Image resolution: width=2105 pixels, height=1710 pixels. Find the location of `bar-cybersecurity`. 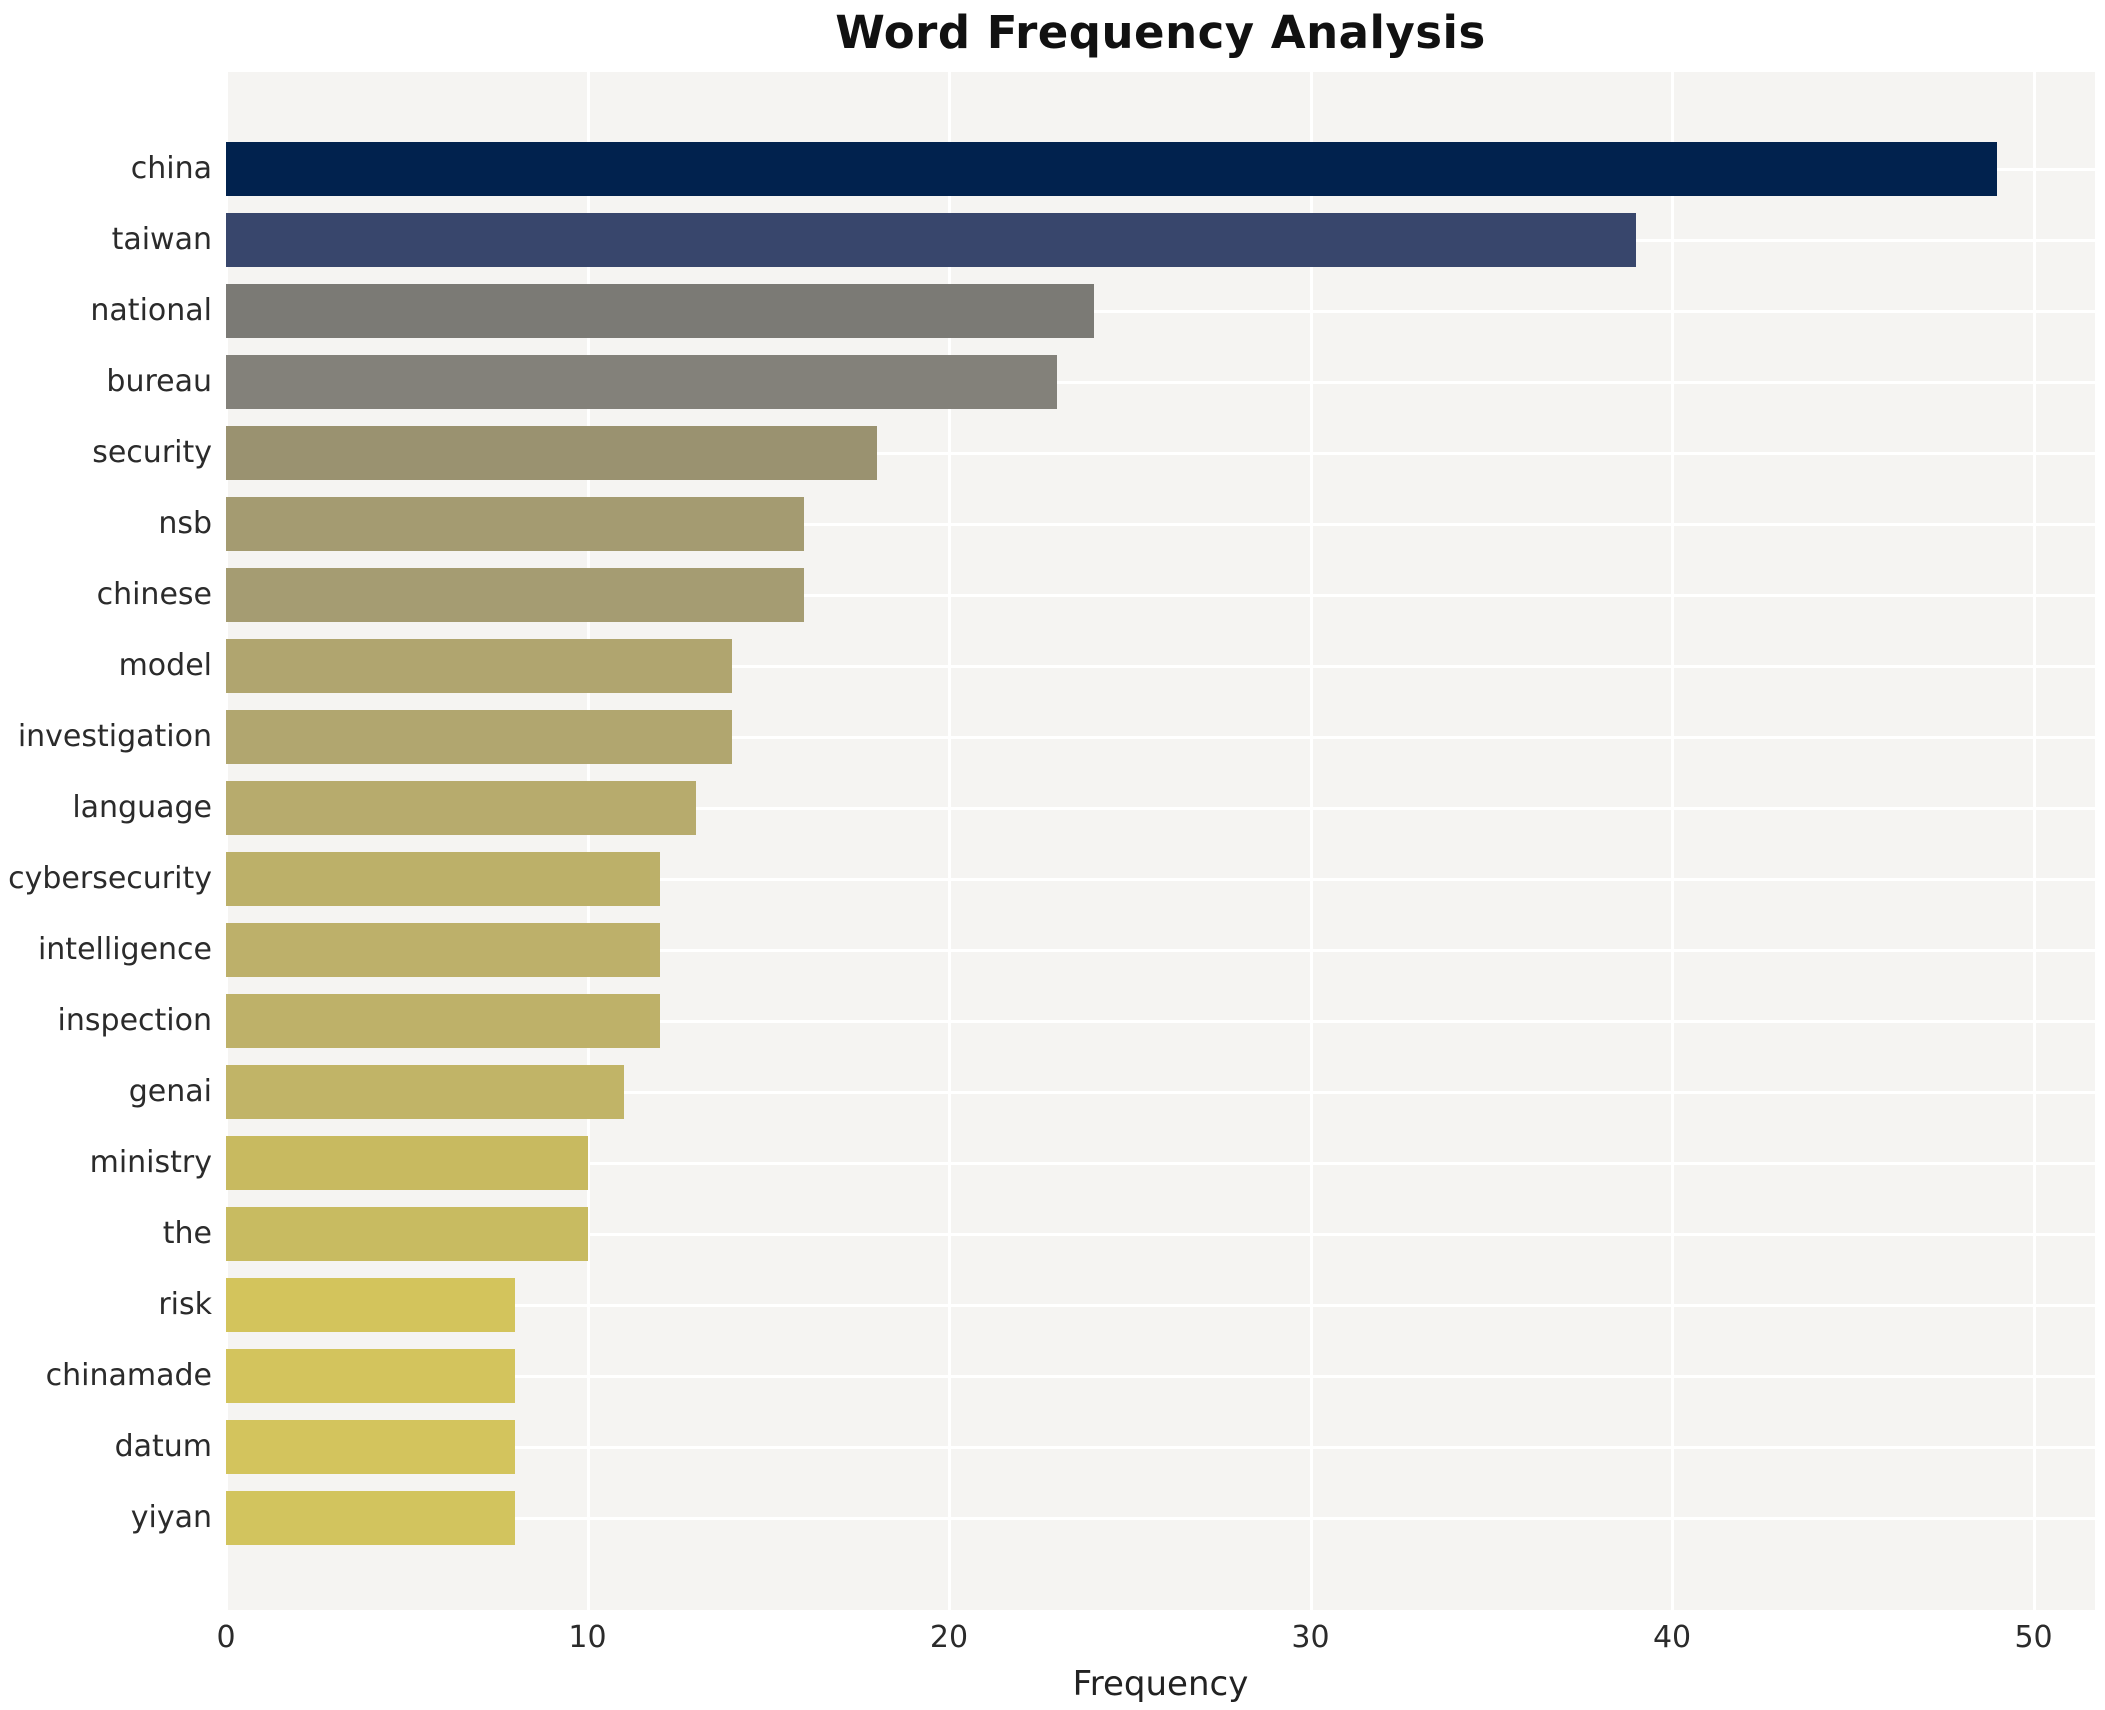

bar-cybersecurity is located at coordinates (443, 878).